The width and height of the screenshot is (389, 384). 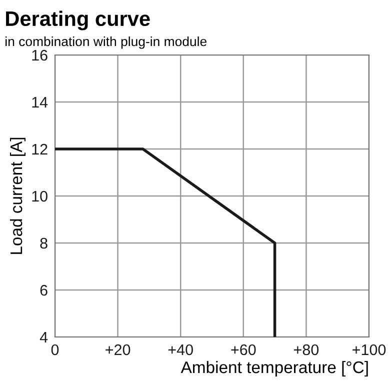 I want to click on y-tick-label: 14, so click(x=40, y=102).